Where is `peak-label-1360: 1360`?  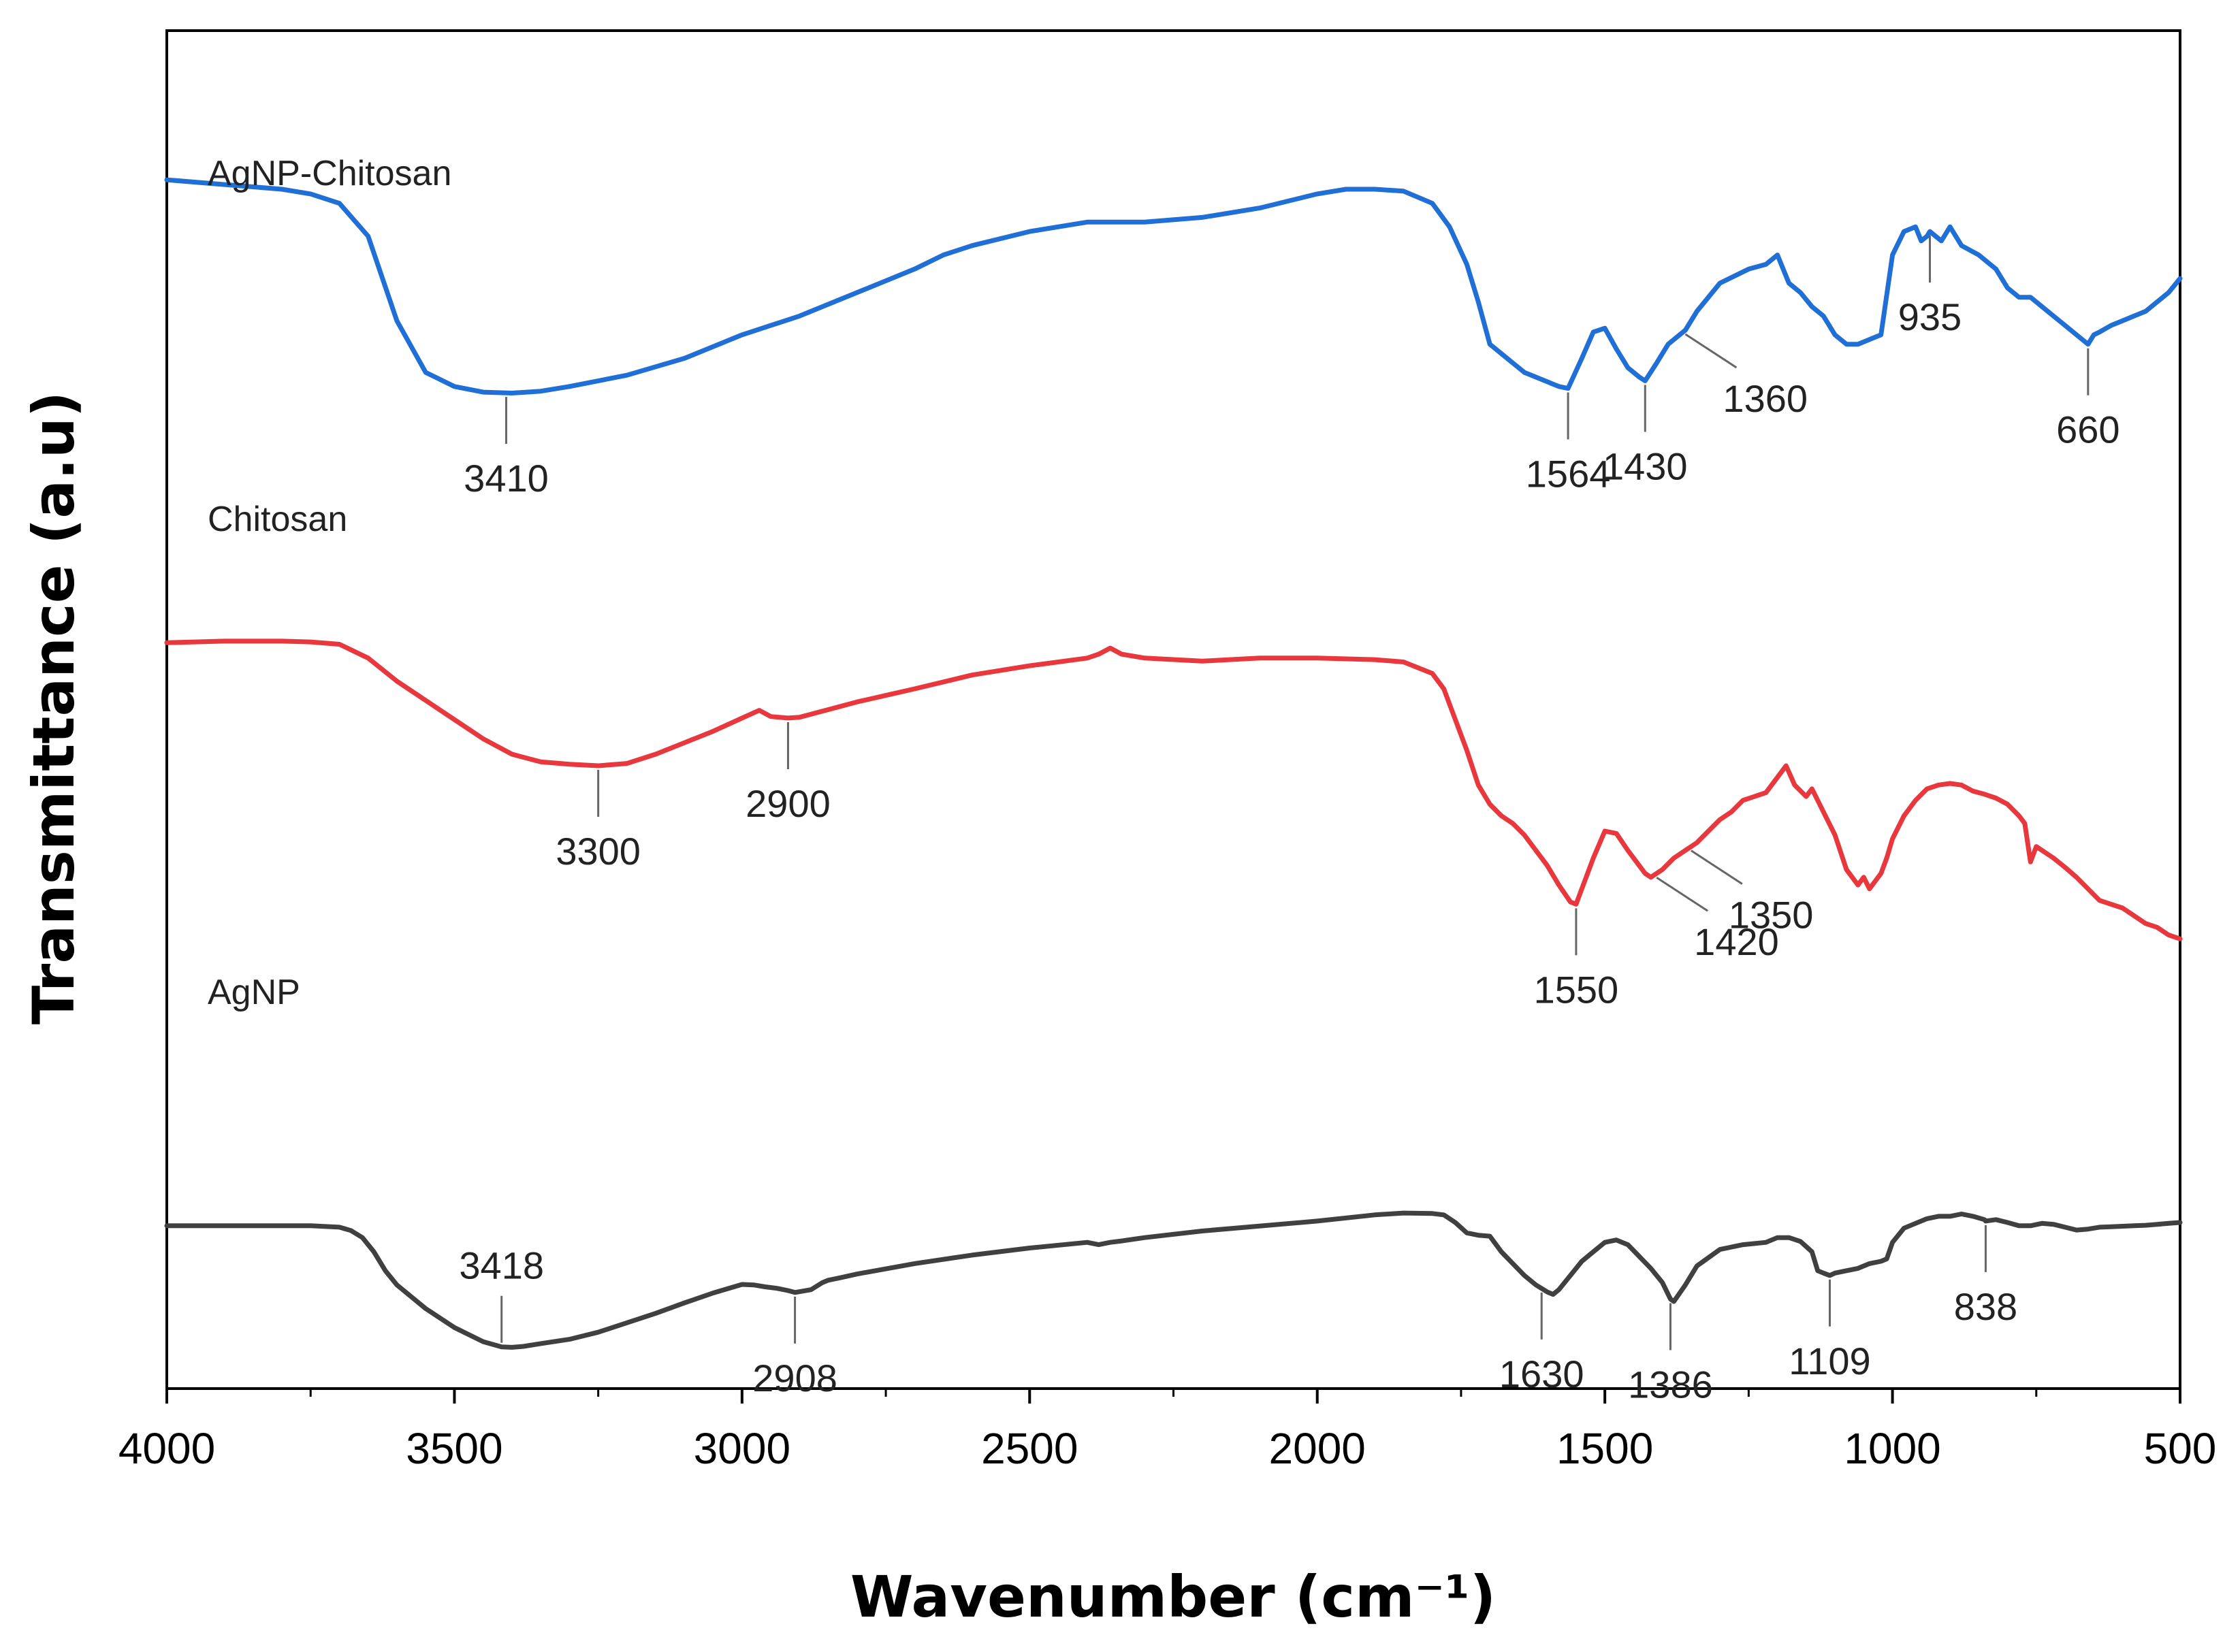
peak-label-1360: 1360 is located at coordinates (1765, 398).